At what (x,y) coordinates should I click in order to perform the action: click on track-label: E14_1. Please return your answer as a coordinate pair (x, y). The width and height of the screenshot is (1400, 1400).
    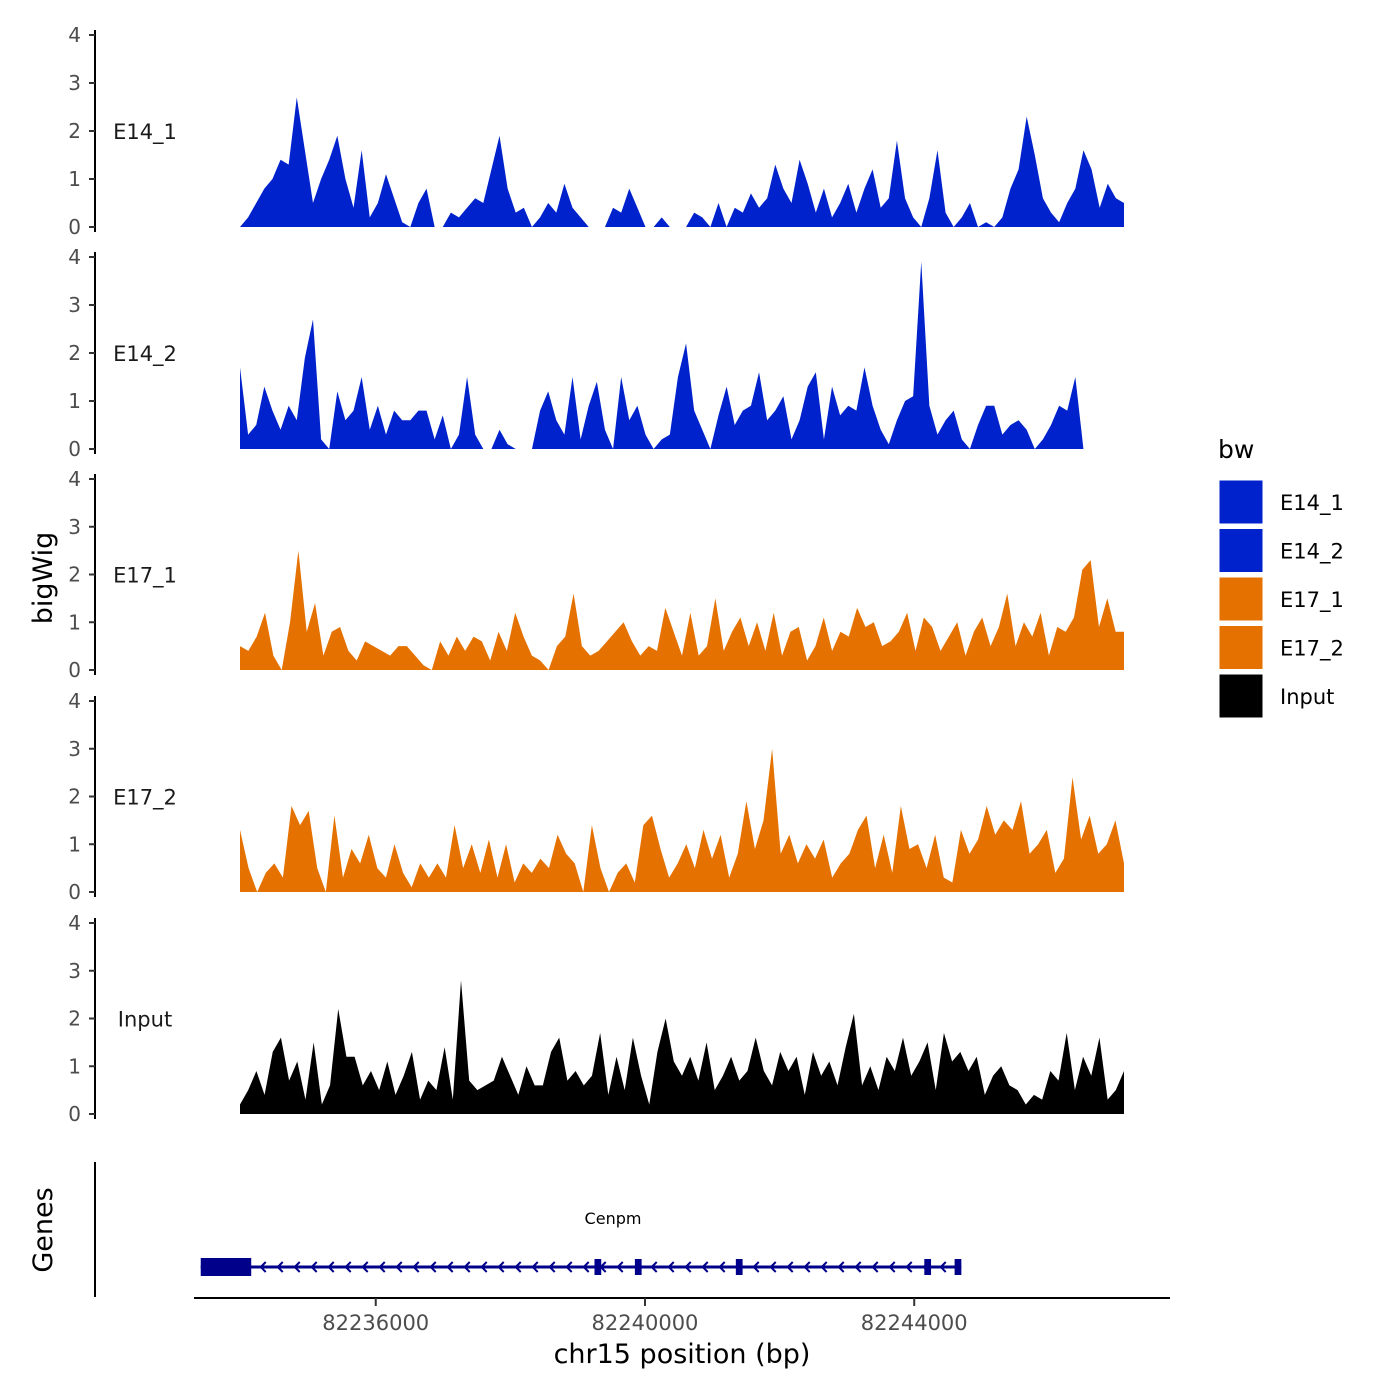
    Looking at the image, I should click on (145, 132).